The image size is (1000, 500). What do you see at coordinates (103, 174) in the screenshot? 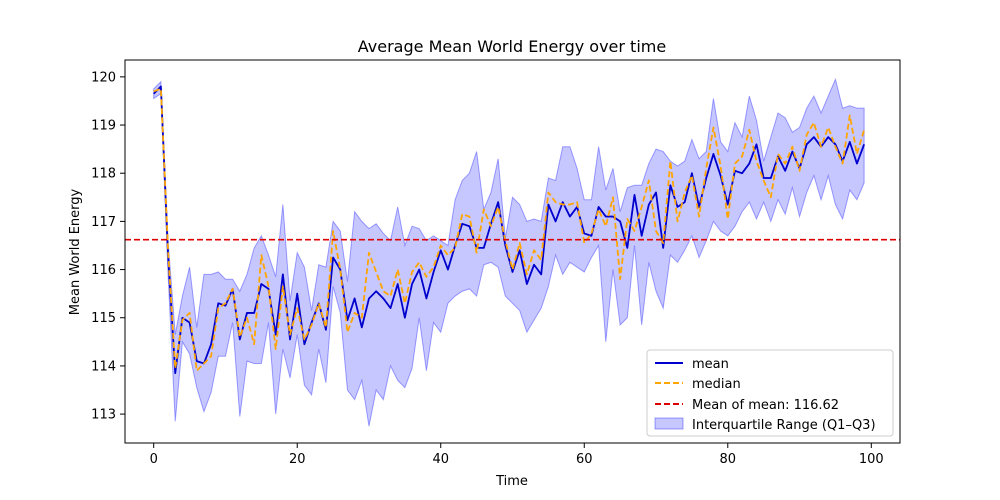
I see `y-tick-label: 118` at bounding box center [103, 174].